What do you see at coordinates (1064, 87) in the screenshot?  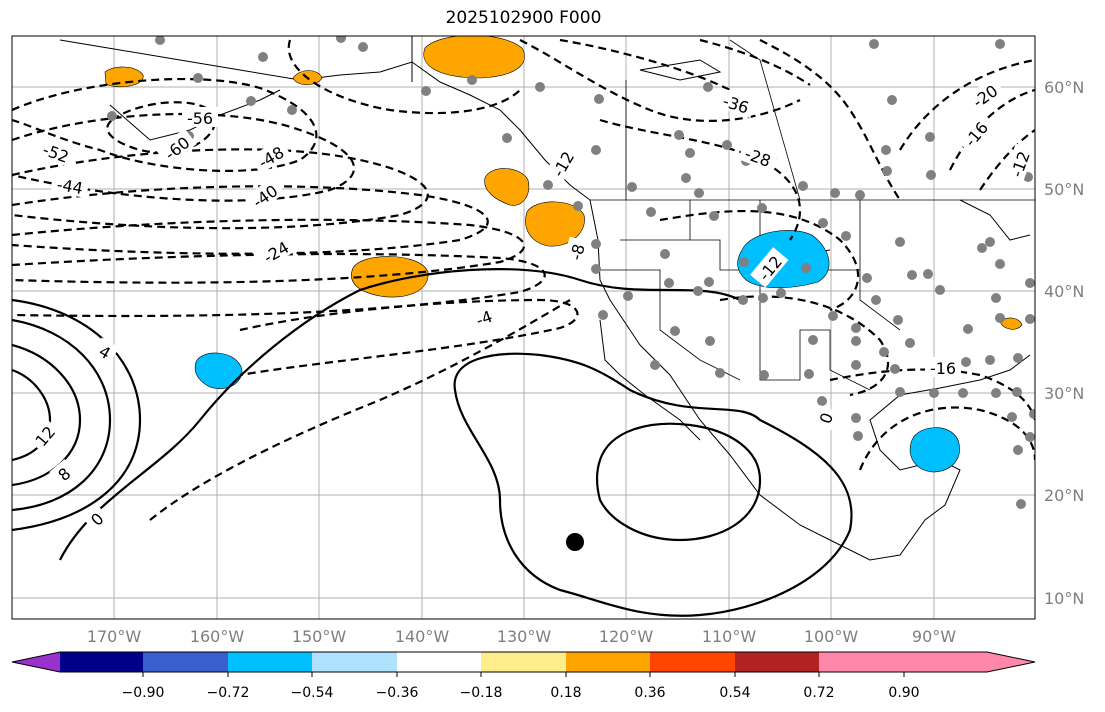 I see `lat-label: 60°N` at bounding box center [1064, 87].